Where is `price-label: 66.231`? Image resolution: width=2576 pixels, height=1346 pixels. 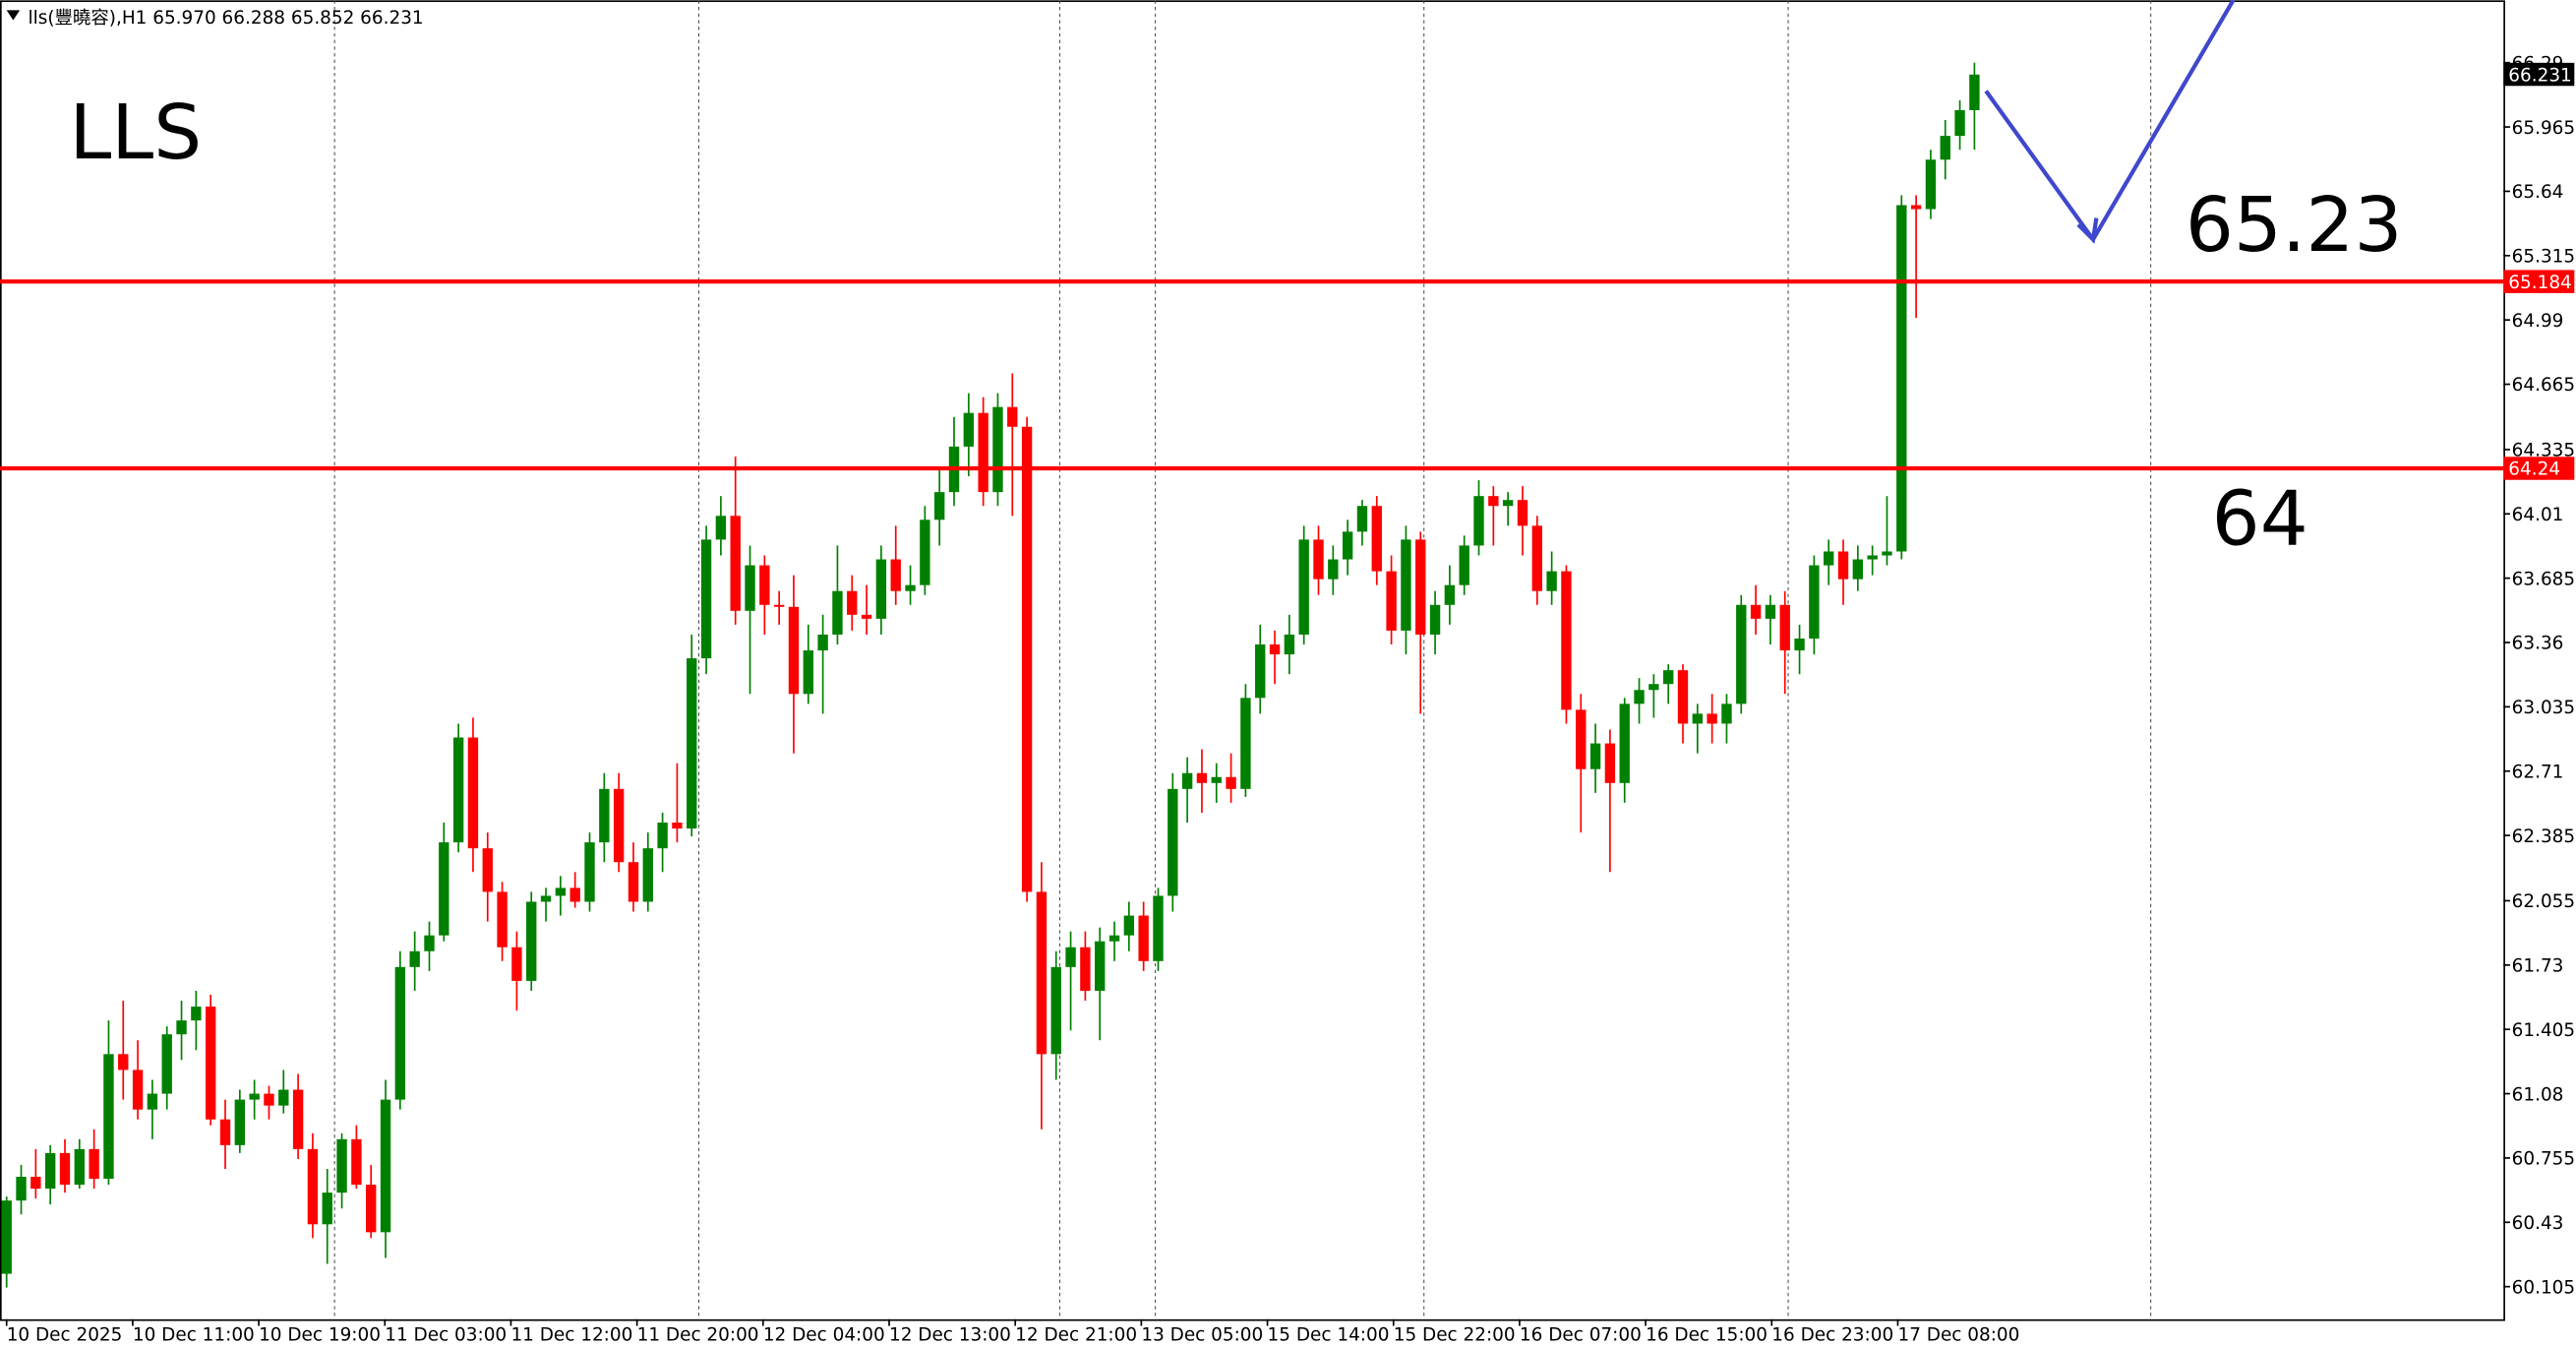
price-label: 66.231 is located at coordinates (2539, 75).